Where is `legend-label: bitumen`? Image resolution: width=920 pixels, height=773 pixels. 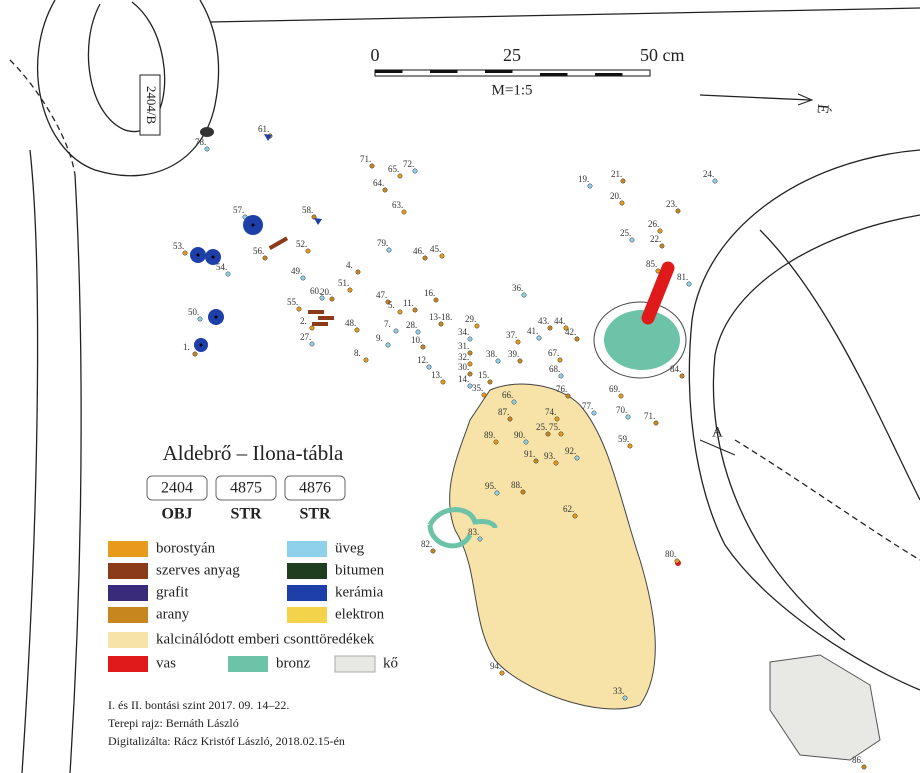 legend-label: bitumen is located at coordinates (360, 570).